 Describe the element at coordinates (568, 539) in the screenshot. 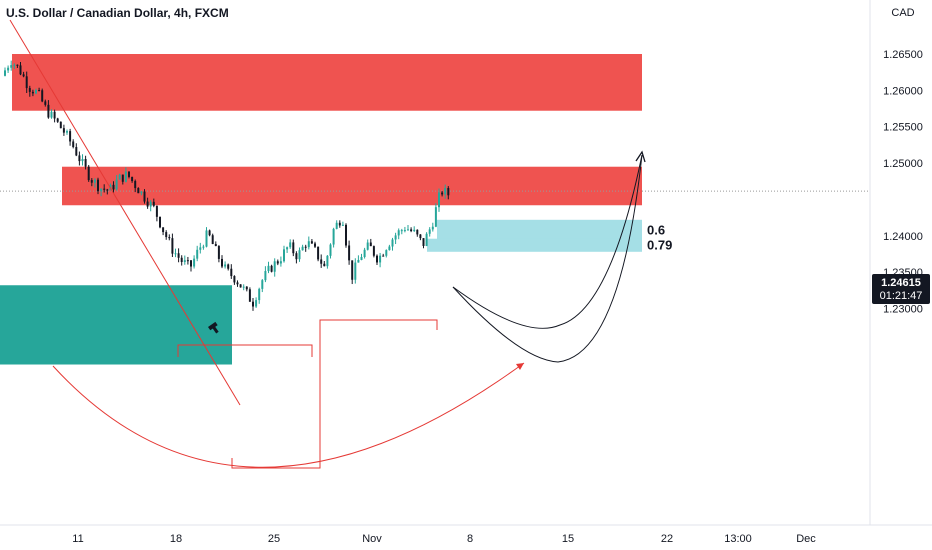

I see `x-tick-label: 15` at that location.